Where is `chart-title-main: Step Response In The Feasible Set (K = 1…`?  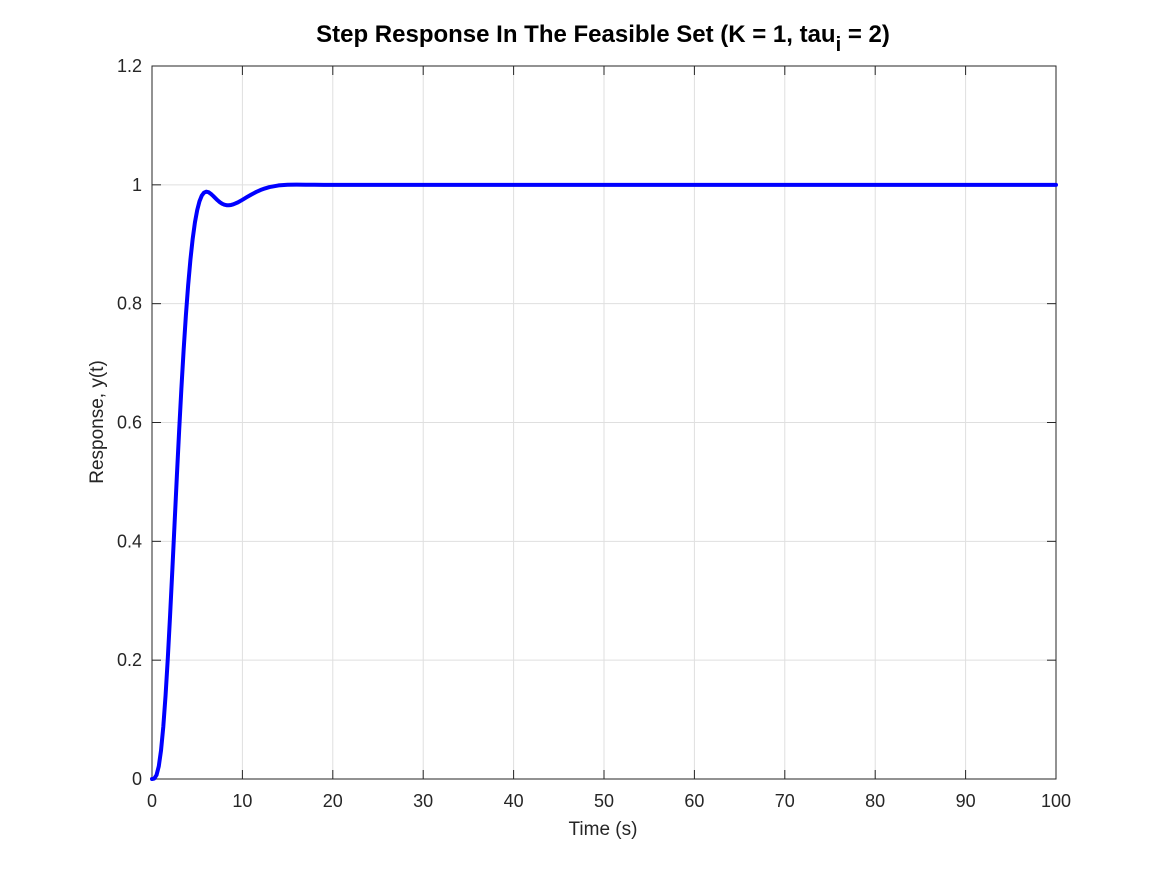 chart-title-main: Step Response In The Feasible Set (K = 1… is located at coordinates (575, 34).